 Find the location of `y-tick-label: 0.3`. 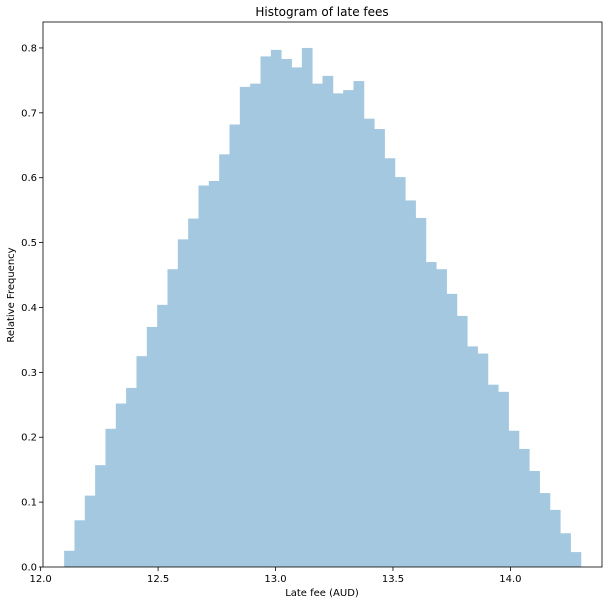

y-tick-label: 0.3 is located at coordinates (29, 373).